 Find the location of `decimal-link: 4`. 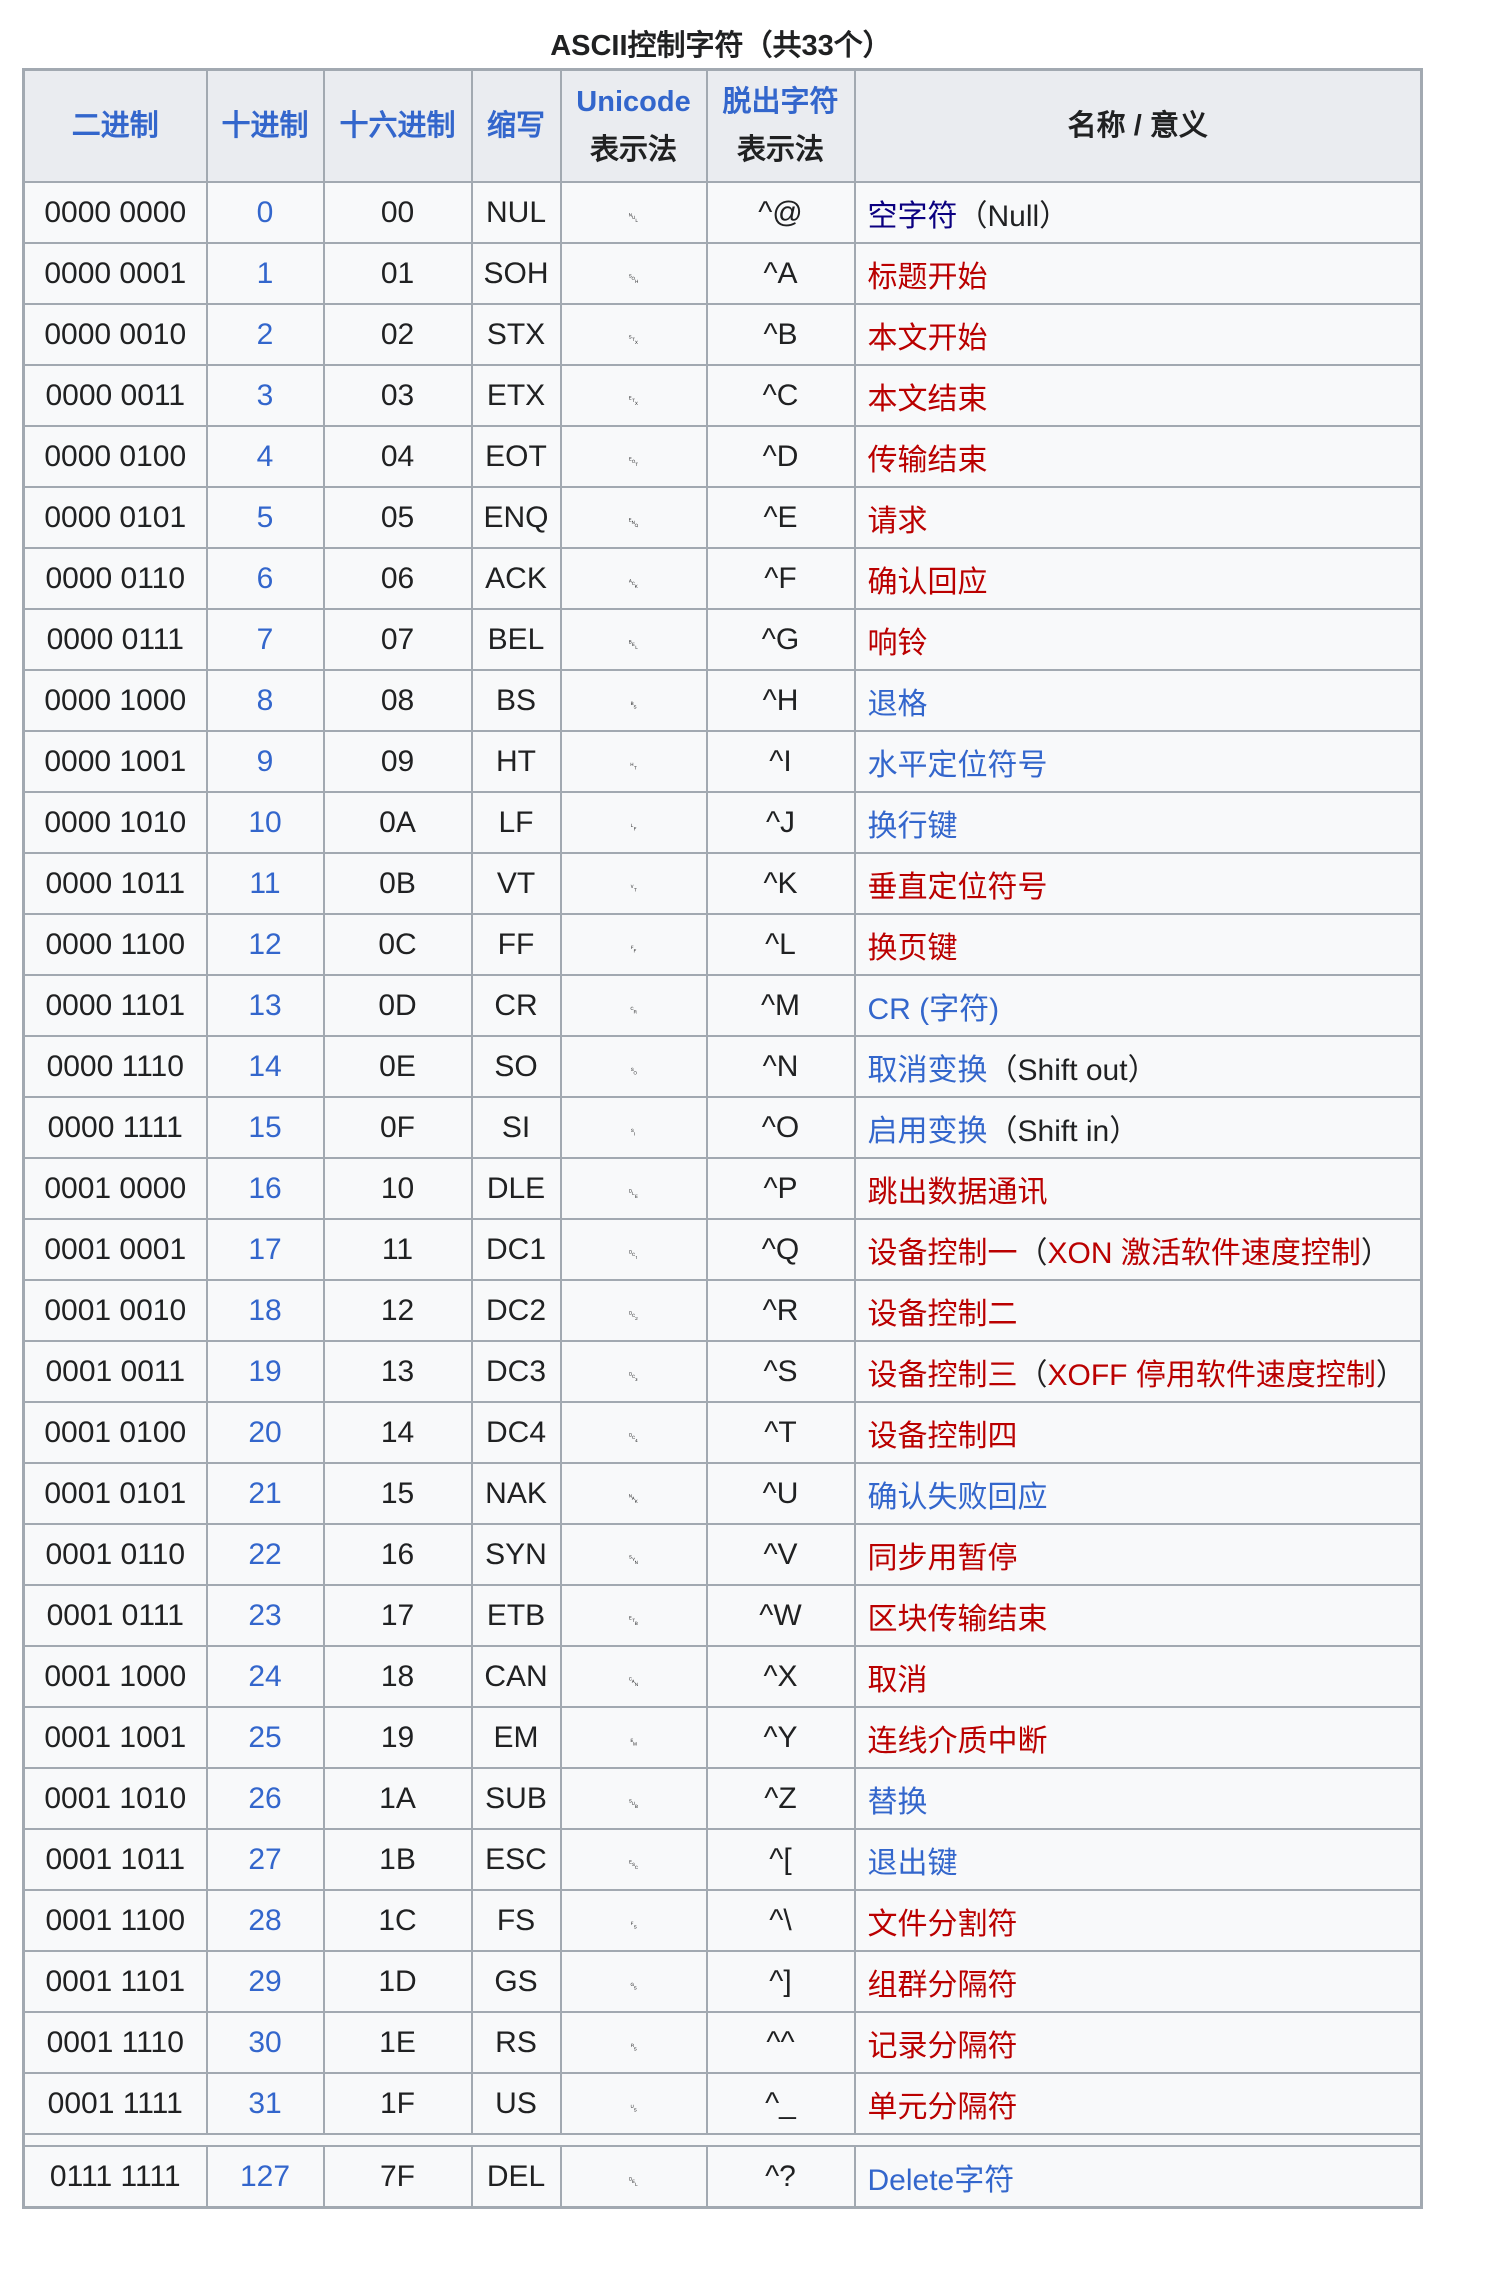

decimal-link: 4 is located at coordinates (265, 456).